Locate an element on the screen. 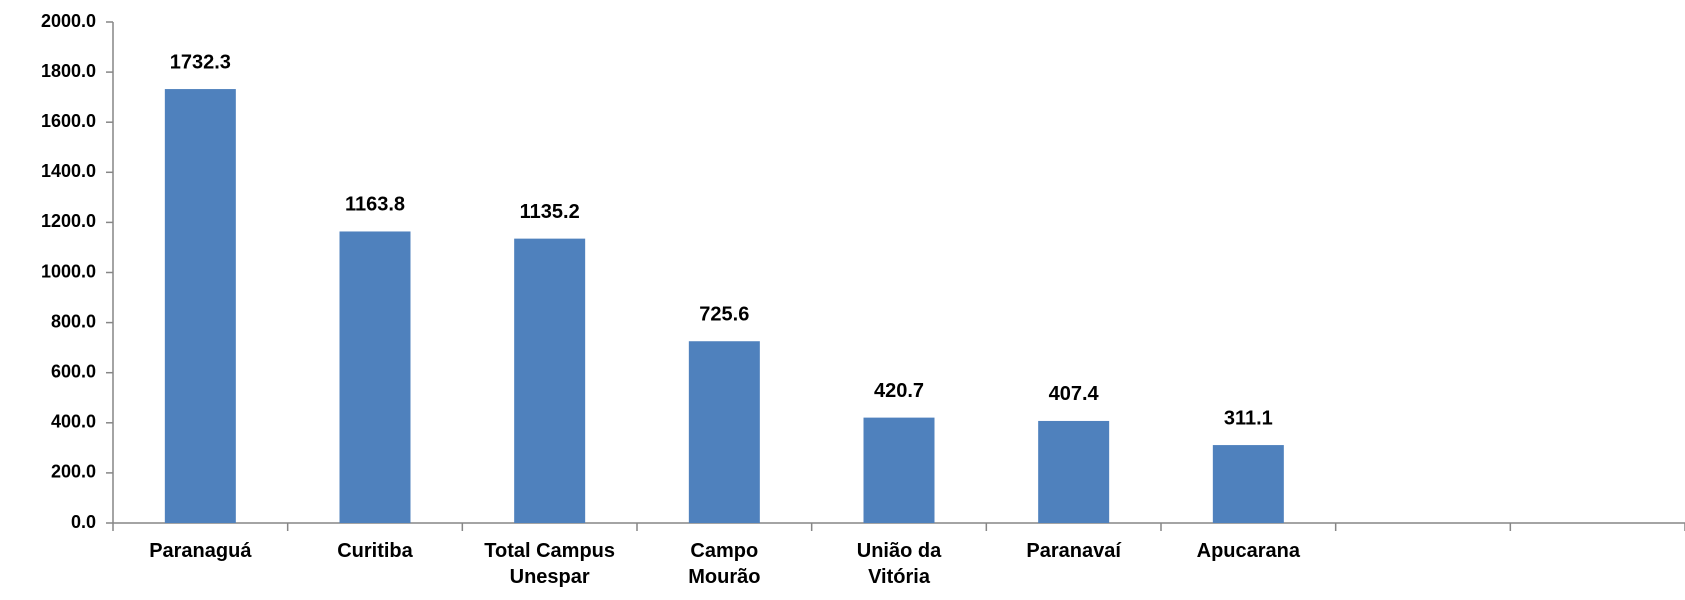 The image size is (1685, 600). x-tick-label: Apucarana is located at coordinates (1248, 551).